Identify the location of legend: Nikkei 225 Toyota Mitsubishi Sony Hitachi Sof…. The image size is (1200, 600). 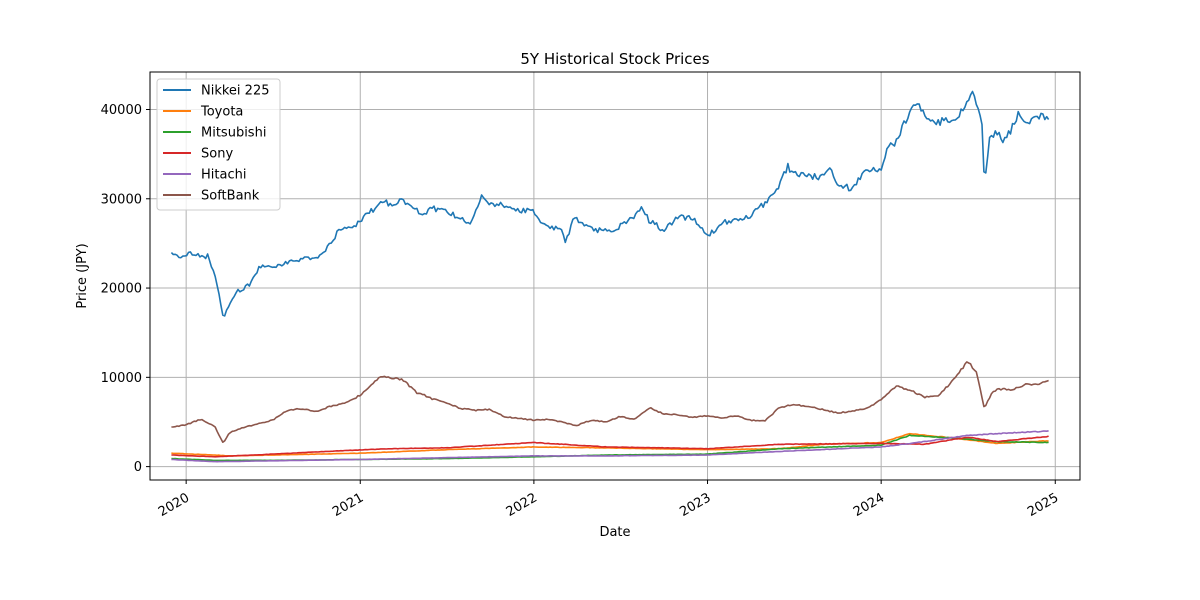
(218, 144).